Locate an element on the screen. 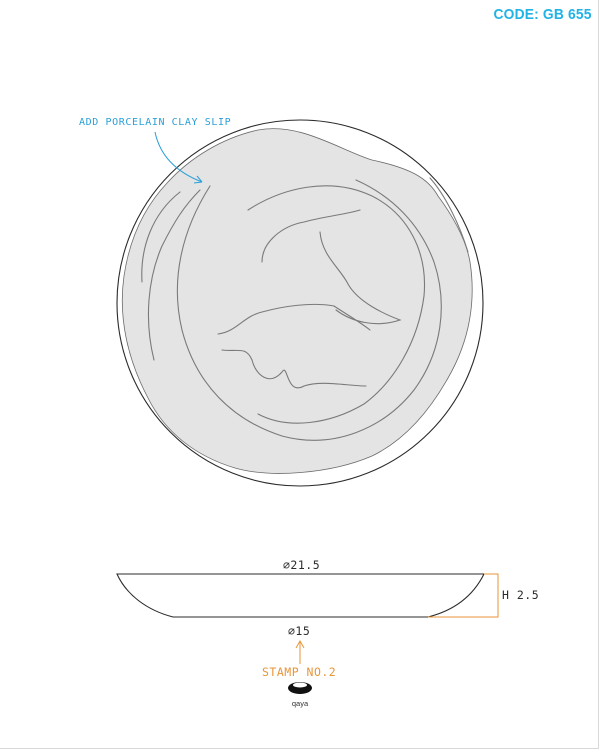  stamp-label: STAMP NO.2 is located at coordinates (299, 672).